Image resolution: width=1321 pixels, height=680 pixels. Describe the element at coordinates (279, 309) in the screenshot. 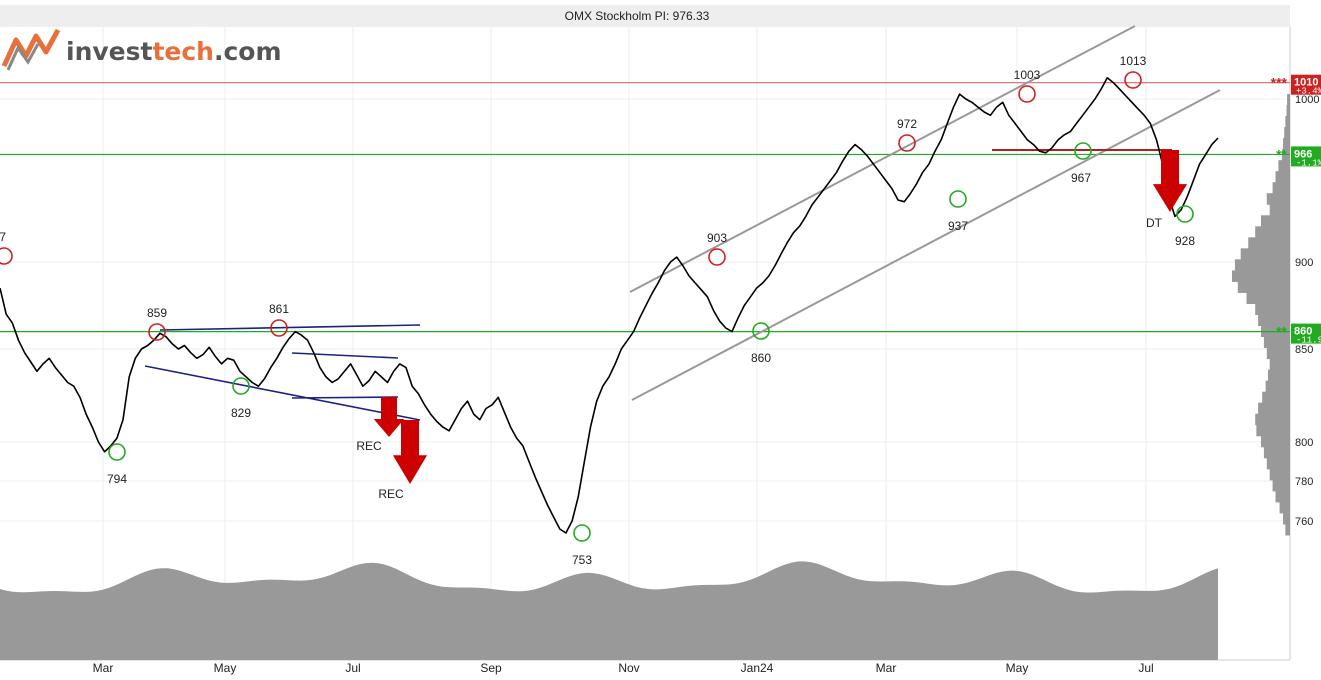

I see `top-label-2: 861` at that location.